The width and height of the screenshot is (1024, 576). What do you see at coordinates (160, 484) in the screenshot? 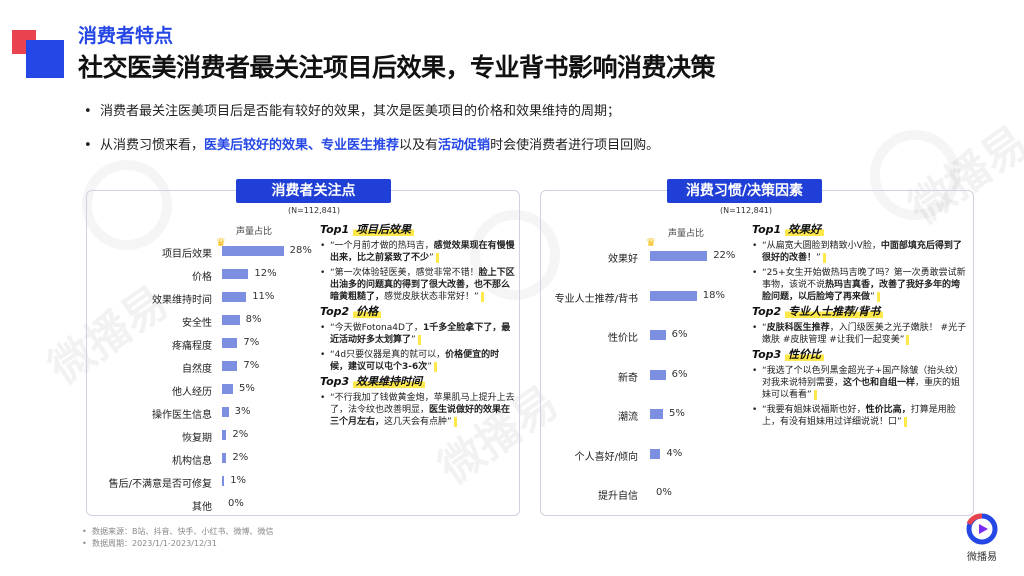
I see `bar-label: 售后/不满意是否可修复` at bounding box center [160, 484].